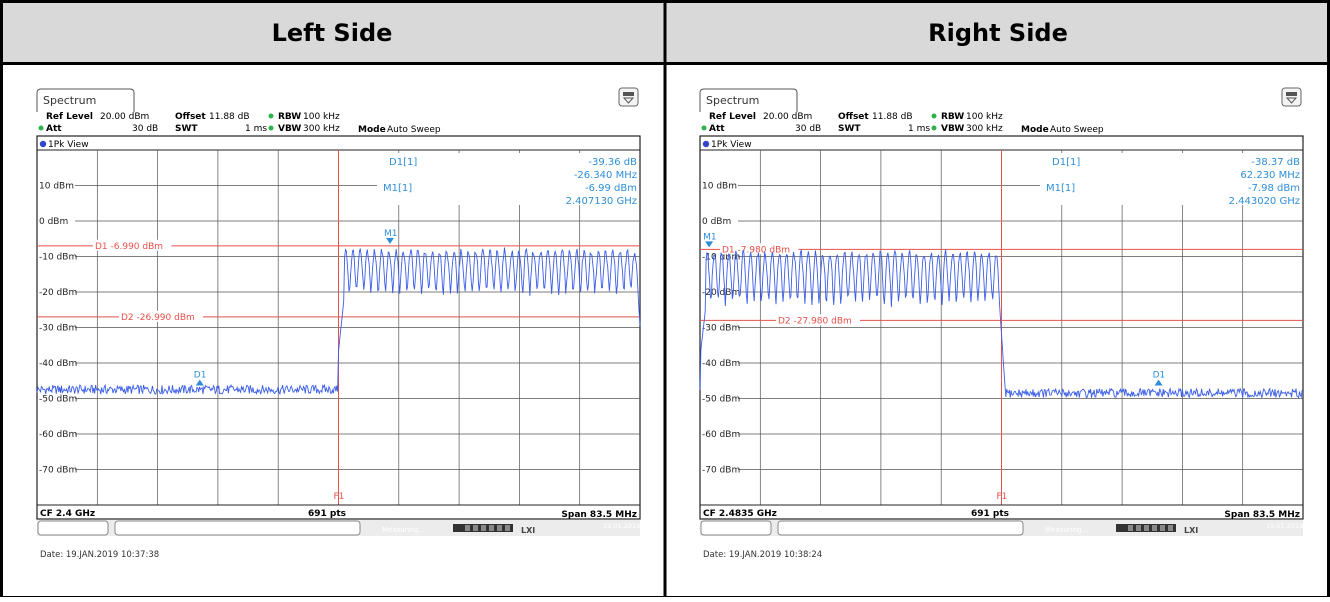 Image resolution: width=1330 pixels, height=602 pixels. Describe the element at coordinates (1060, 188) in the screenshot. I see `marker-table-m1-label: M1[1]` at that location.